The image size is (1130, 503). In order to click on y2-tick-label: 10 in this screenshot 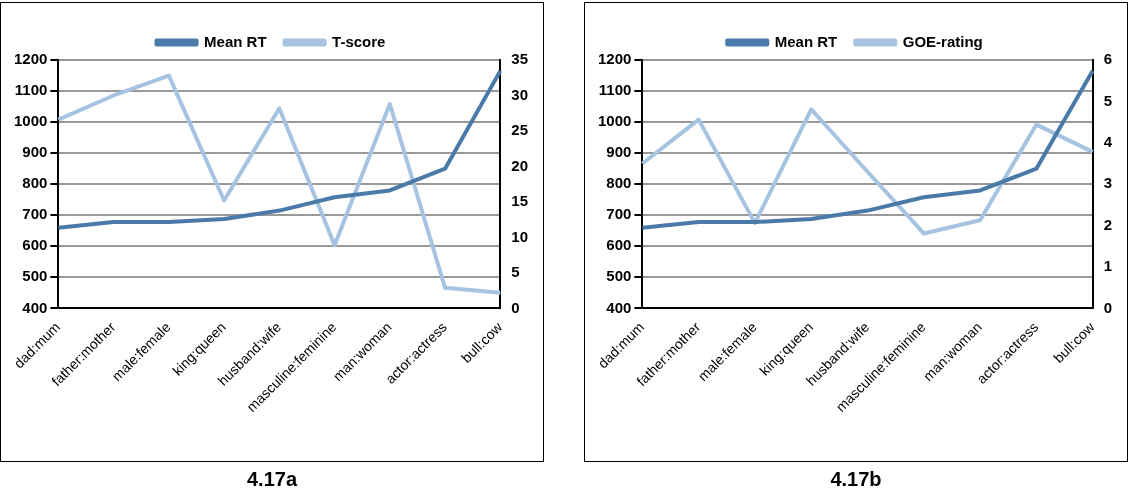, I will do `click(519, 236)`.